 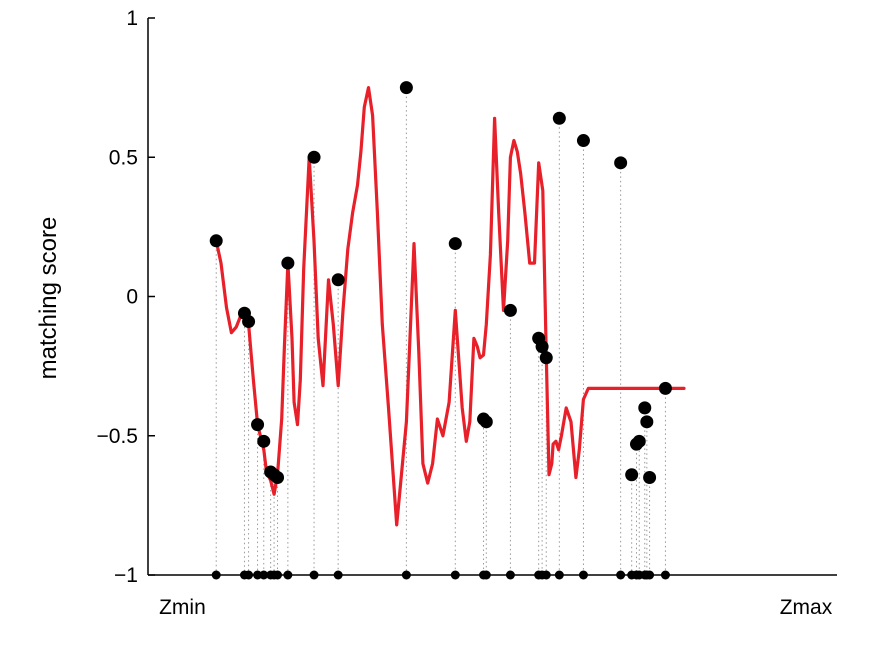 I want to click on axis-markers, so click(x=440, y=575).